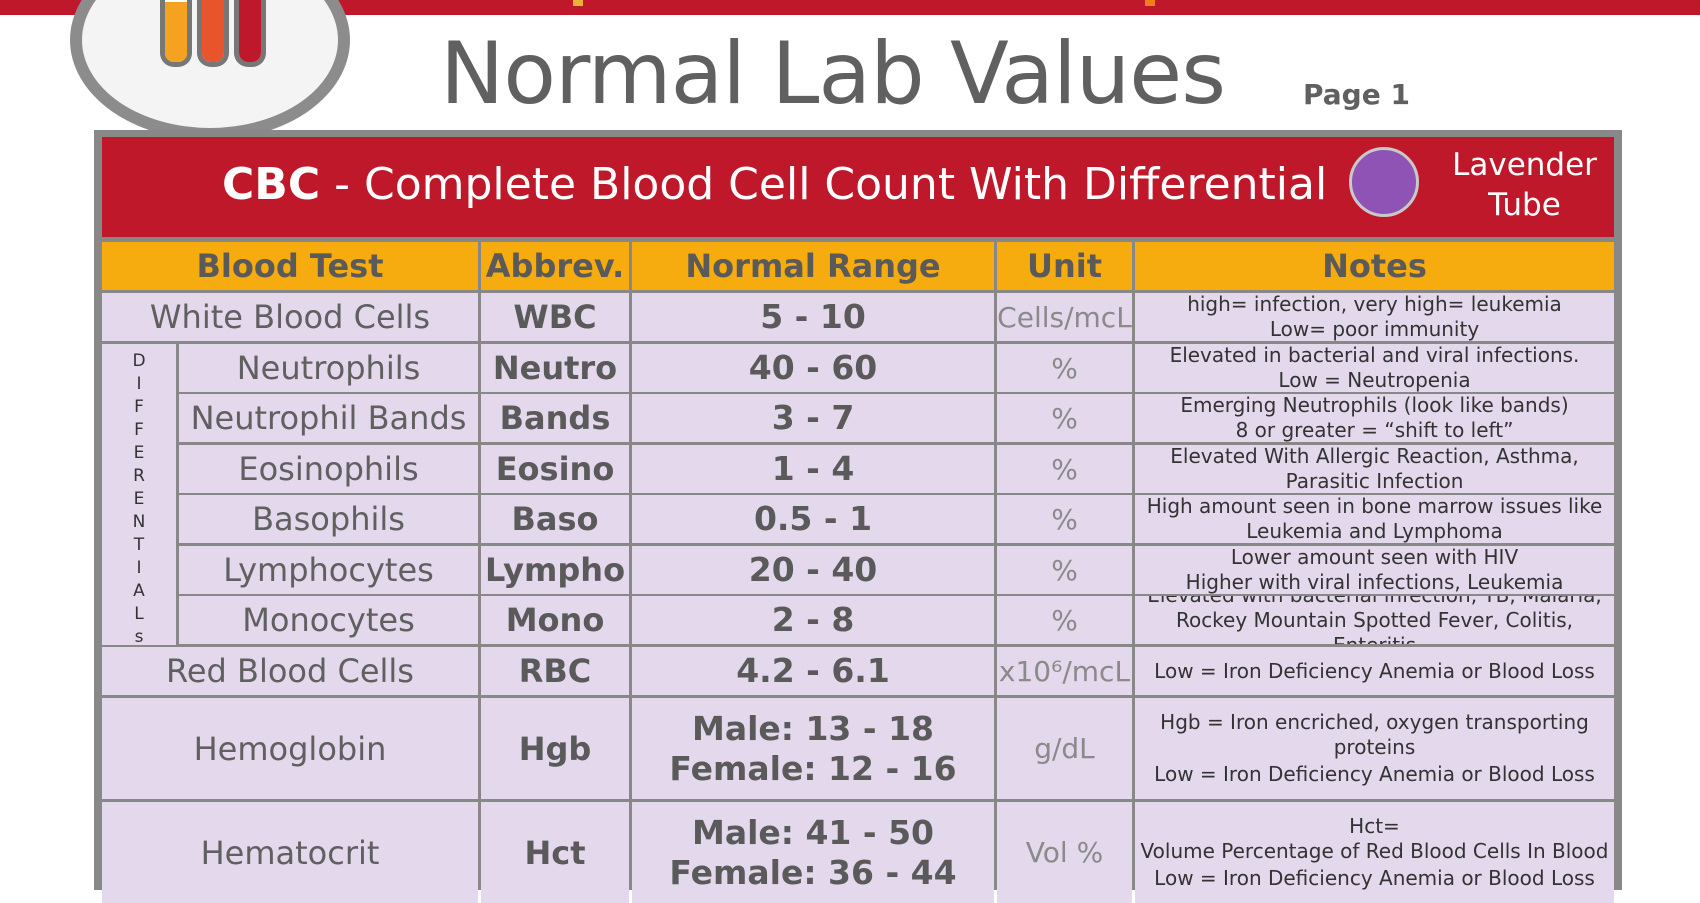 The height and width of the screenshot is (903, 1700). What do you see at coordinates (555, 852) in the screenshot?
I see `test-abbrev: Hct` at bounding box center [555, 852].